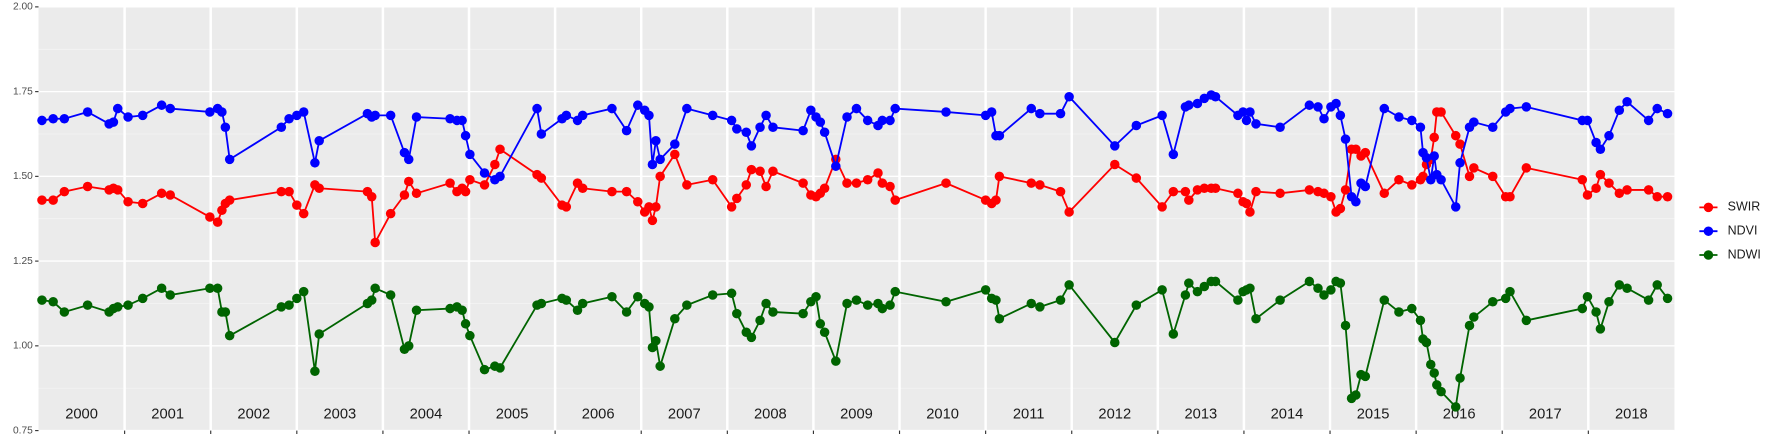  What do you see at coordinates (23, 7) in the screenshot?
I see `y-tick-label: 2.00` at bounding box center [23, 7].